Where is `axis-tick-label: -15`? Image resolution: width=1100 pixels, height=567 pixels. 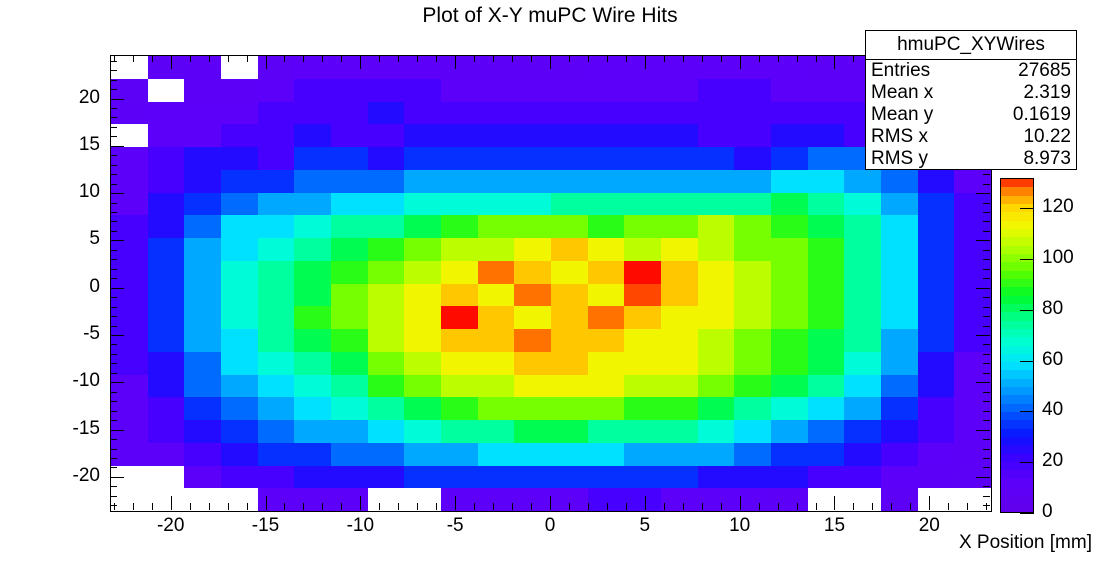
axis-tick-label: -15 is located at coordinates (265, 525).